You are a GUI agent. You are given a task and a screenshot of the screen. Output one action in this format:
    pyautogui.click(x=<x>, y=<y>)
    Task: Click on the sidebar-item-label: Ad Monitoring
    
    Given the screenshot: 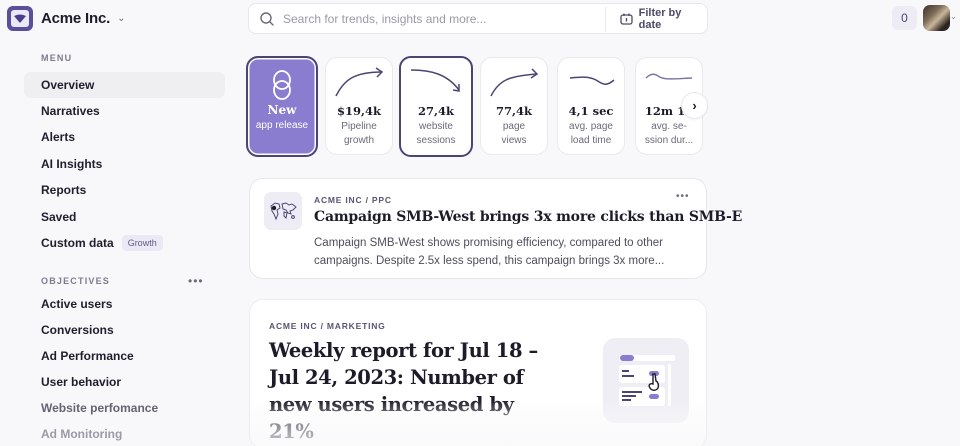 What is the action you would take?
    pyautogui.click(x=82, y=434)
    